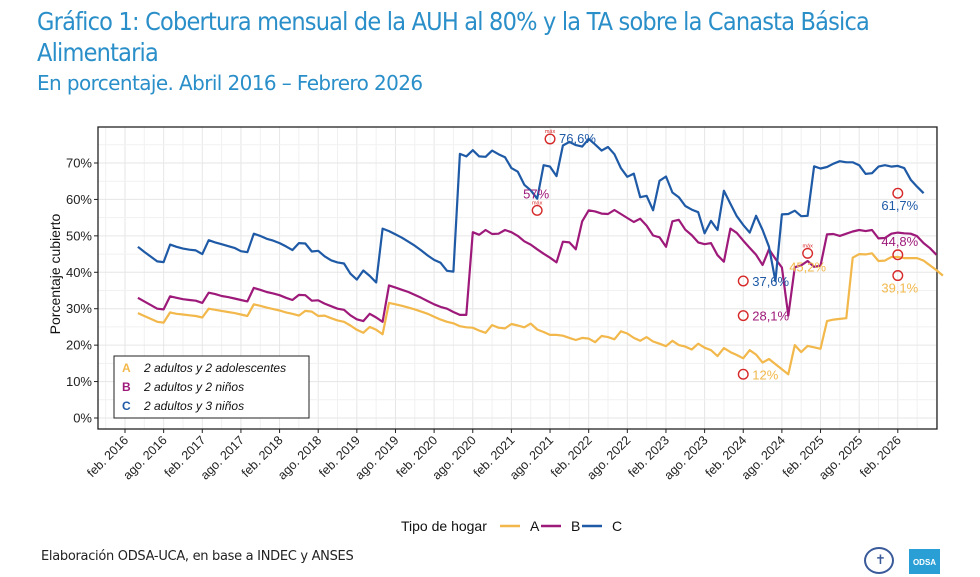  Describe the element at coordinates (898, 255) in the screenshot. I see `series-B-last-marker` at that location.